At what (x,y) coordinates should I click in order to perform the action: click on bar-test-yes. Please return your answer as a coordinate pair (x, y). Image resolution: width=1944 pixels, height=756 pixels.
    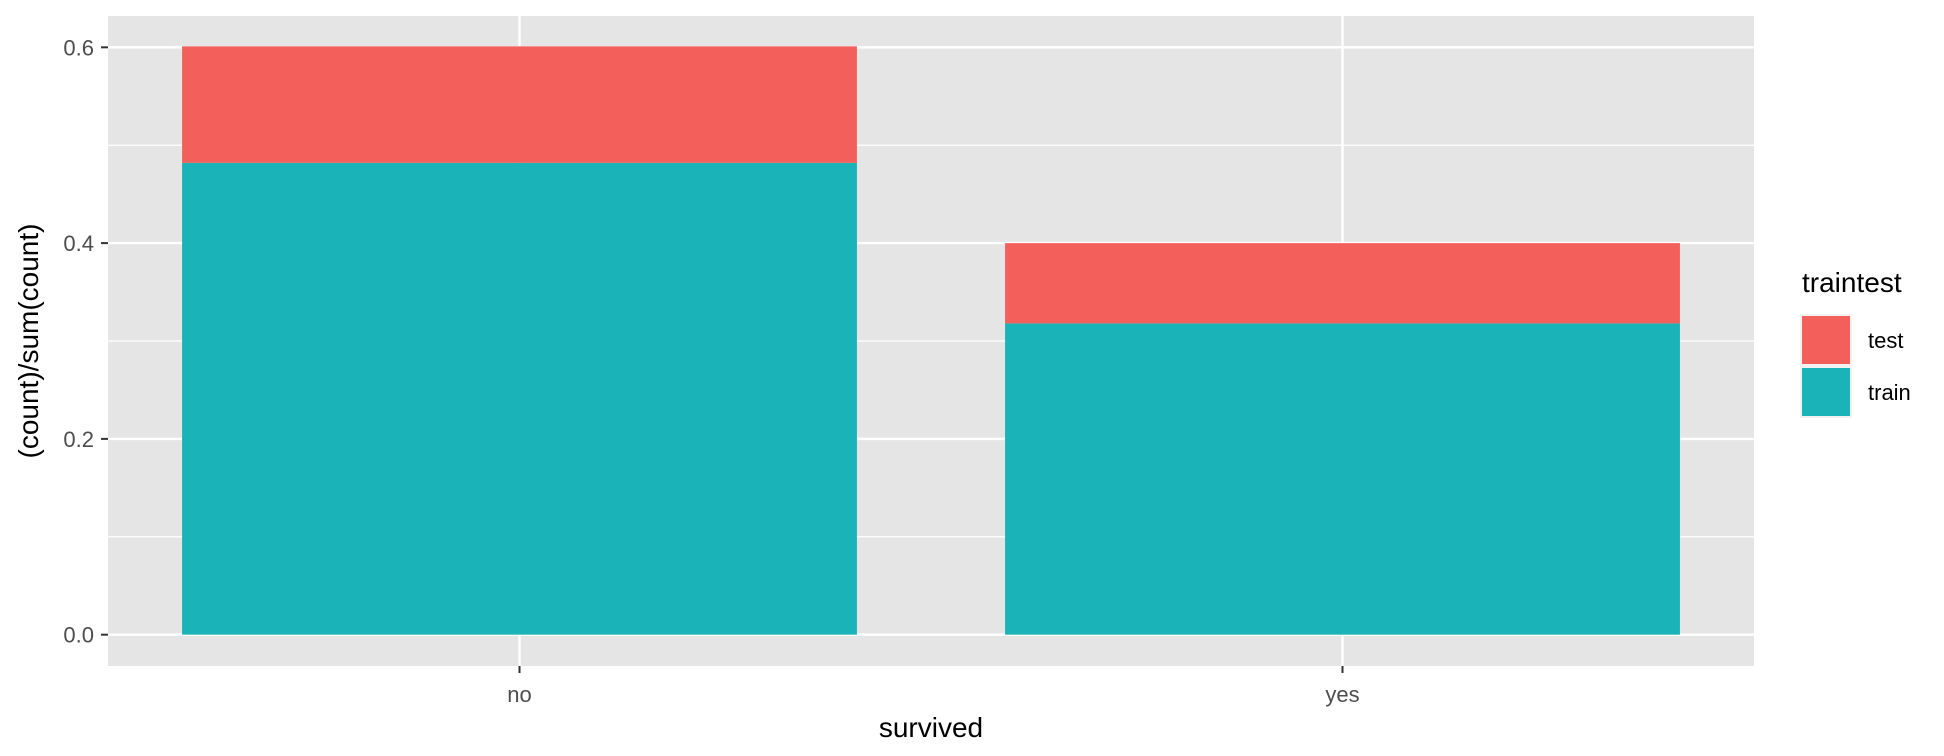
    Looking at the image, I should click on (1342, 283).